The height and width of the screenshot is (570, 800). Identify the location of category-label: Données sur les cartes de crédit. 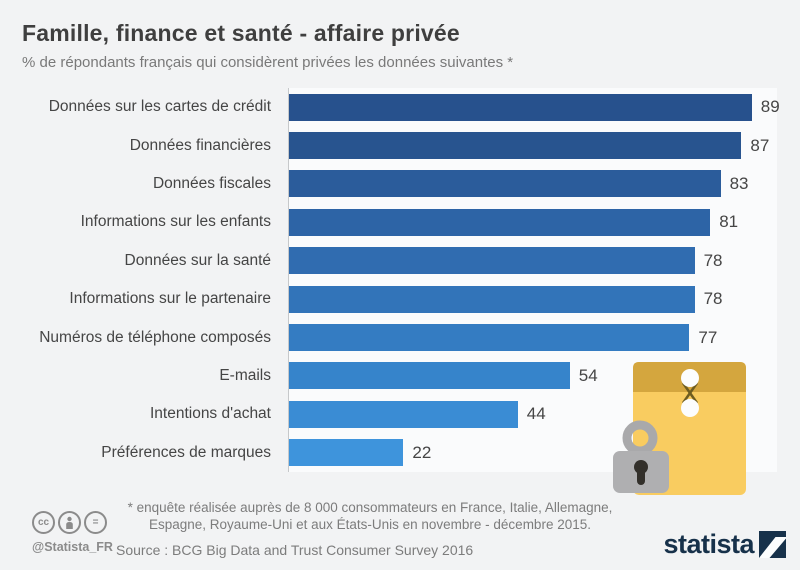
(159, 107).